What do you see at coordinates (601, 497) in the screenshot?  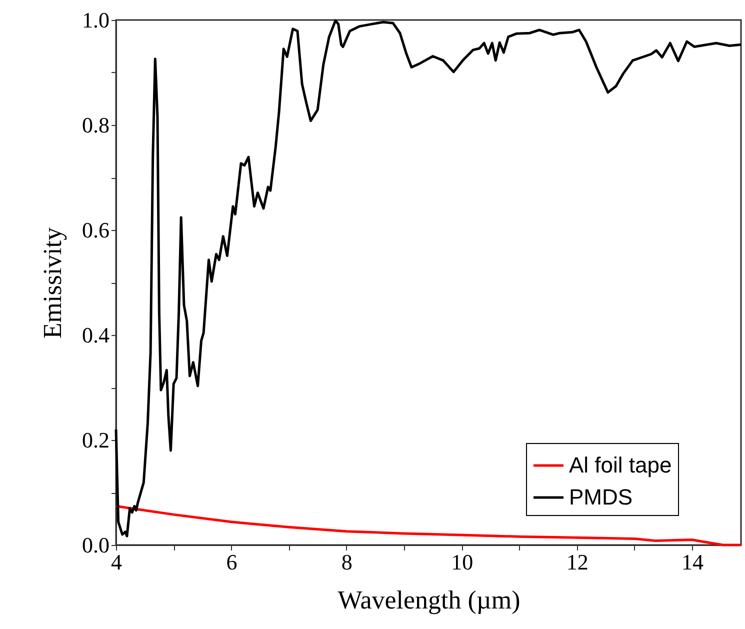 I see `legend-label: PMDS` at bounding box center [601, 497].